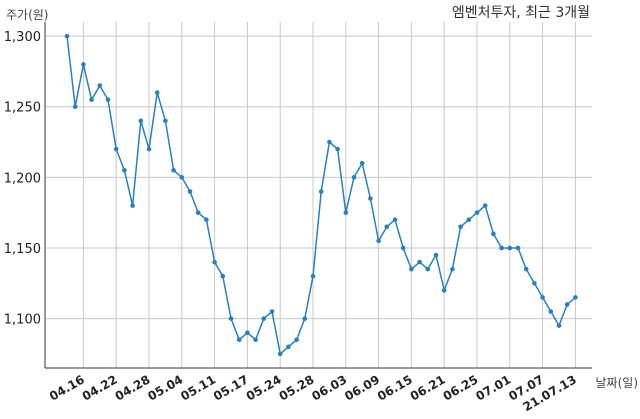 The width and height of the screenshot is (640, 419). I want to click on y-tick-label: 1,100, so click(22, 320).